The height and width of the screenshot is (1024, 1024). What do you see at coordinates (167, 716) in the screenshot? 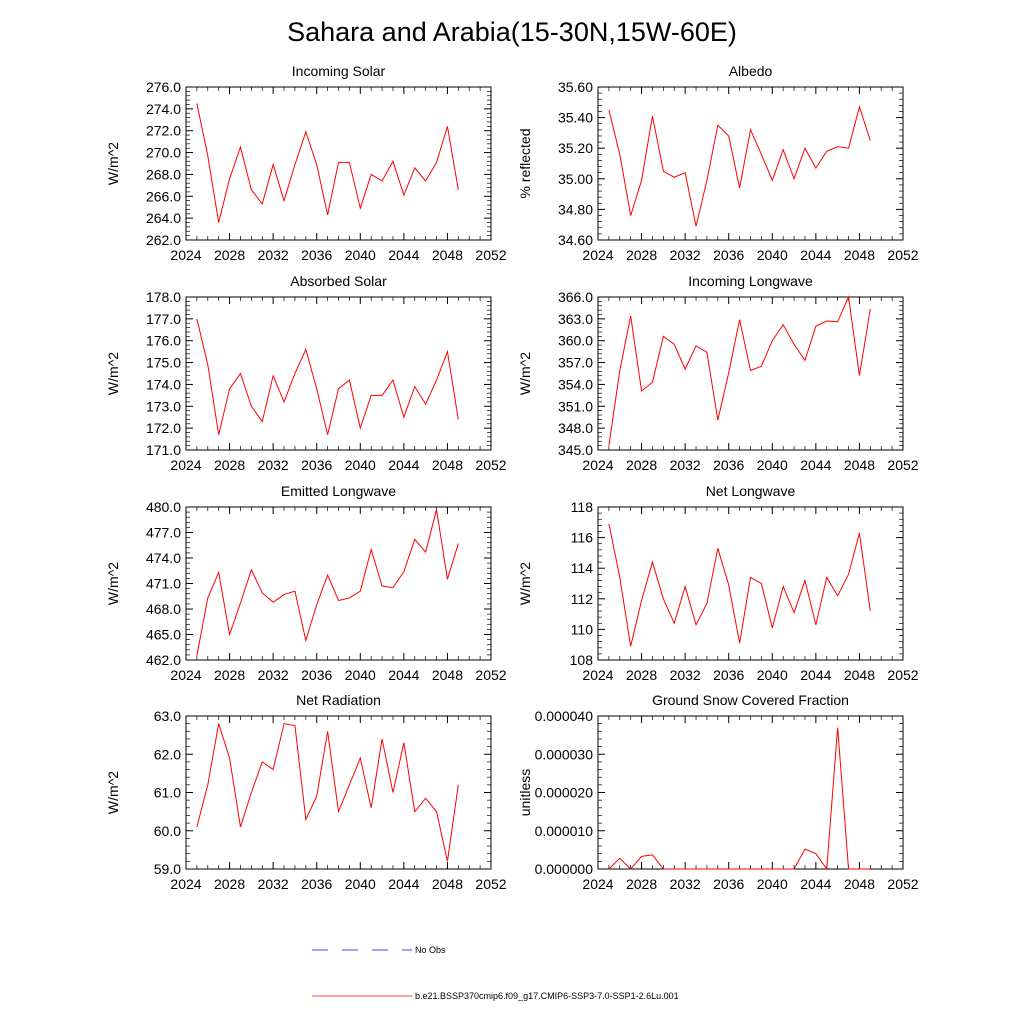
I see `y-tick-label: 63.0` at bounding box center [167, 716].